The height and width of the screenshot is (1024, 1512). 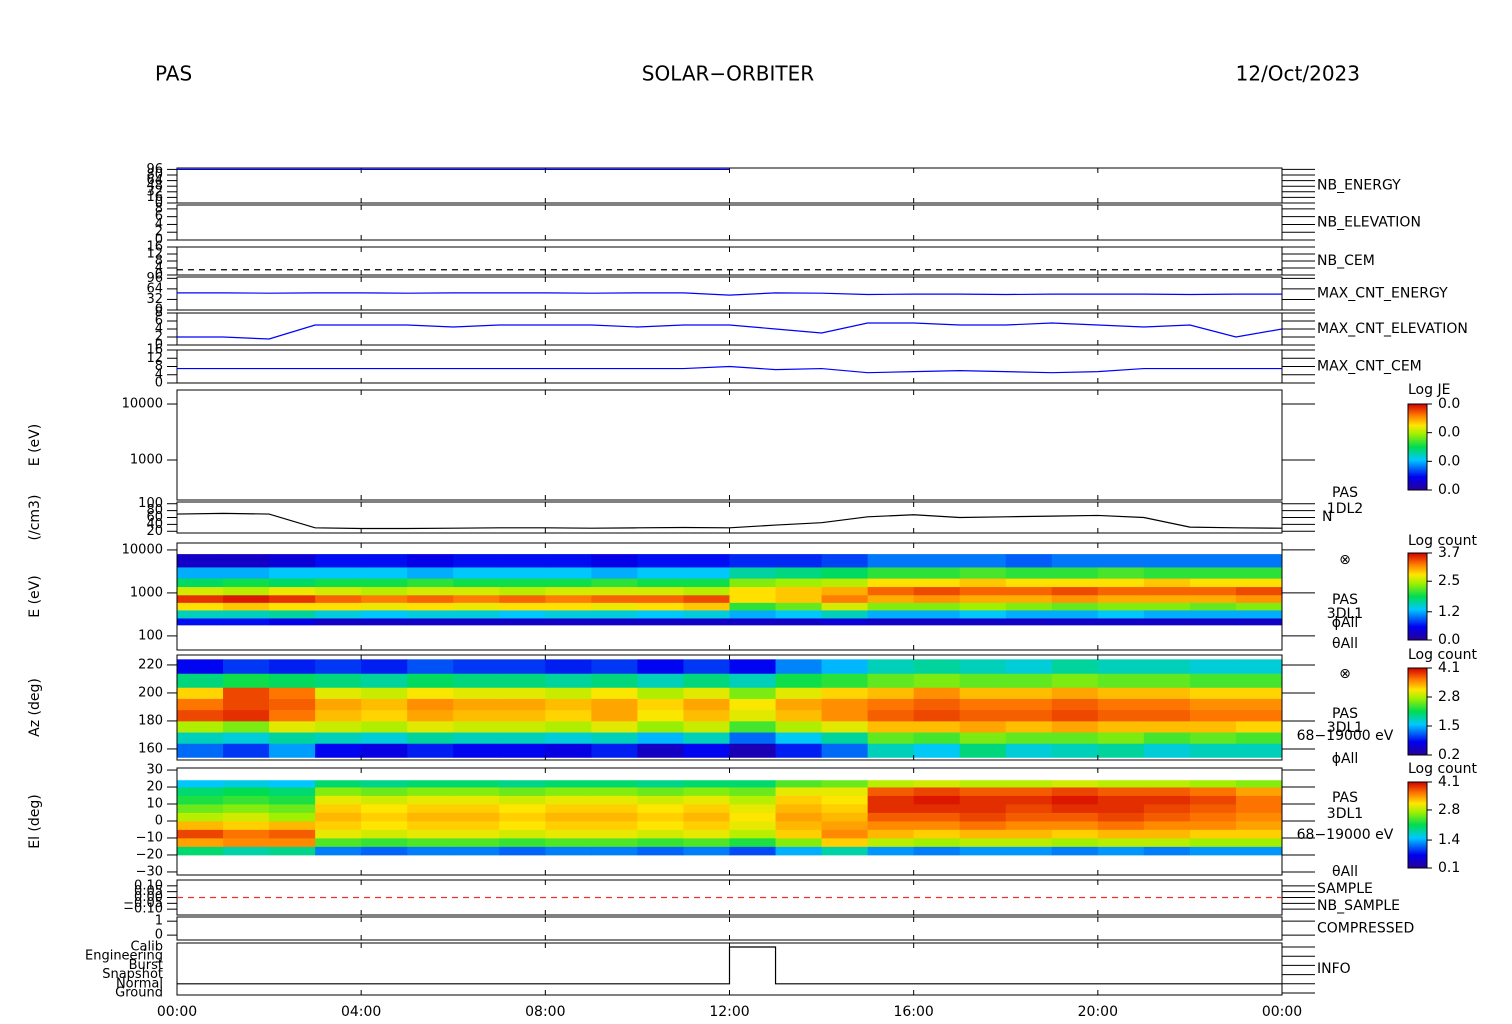 What do you see at coordinates (1449, 461) in the screenshot?
I see `colorbar-tick-label: 0.0` at bounding box center [1449, 461].